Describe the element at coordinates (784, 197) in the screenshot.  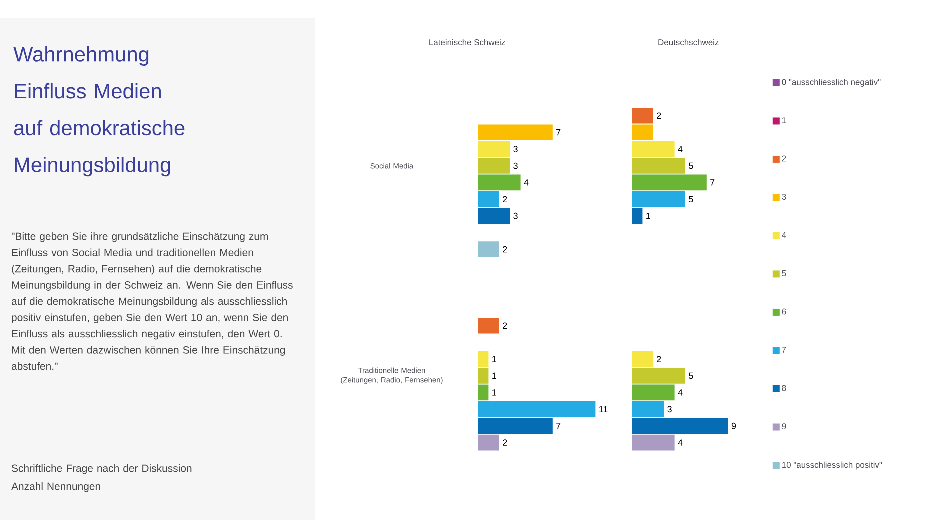
I see `legend-label: 3` at that location.